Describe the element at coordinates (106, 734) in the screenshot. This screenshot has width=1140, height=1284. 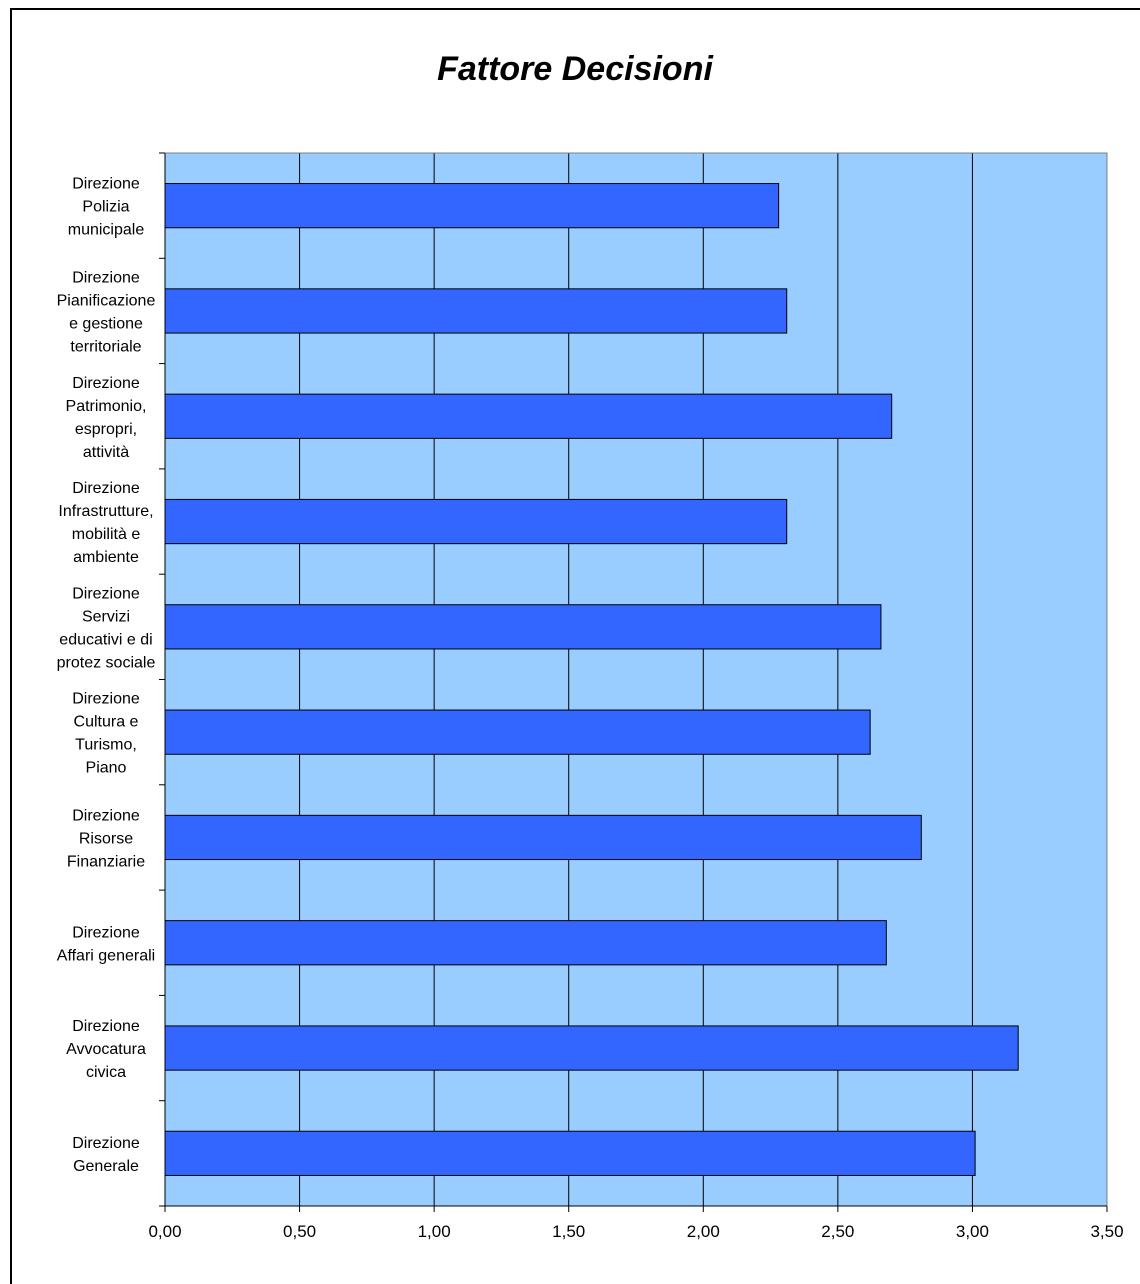
I see `category-label: Direzione Cultura e Turismo, Piano` at that location.